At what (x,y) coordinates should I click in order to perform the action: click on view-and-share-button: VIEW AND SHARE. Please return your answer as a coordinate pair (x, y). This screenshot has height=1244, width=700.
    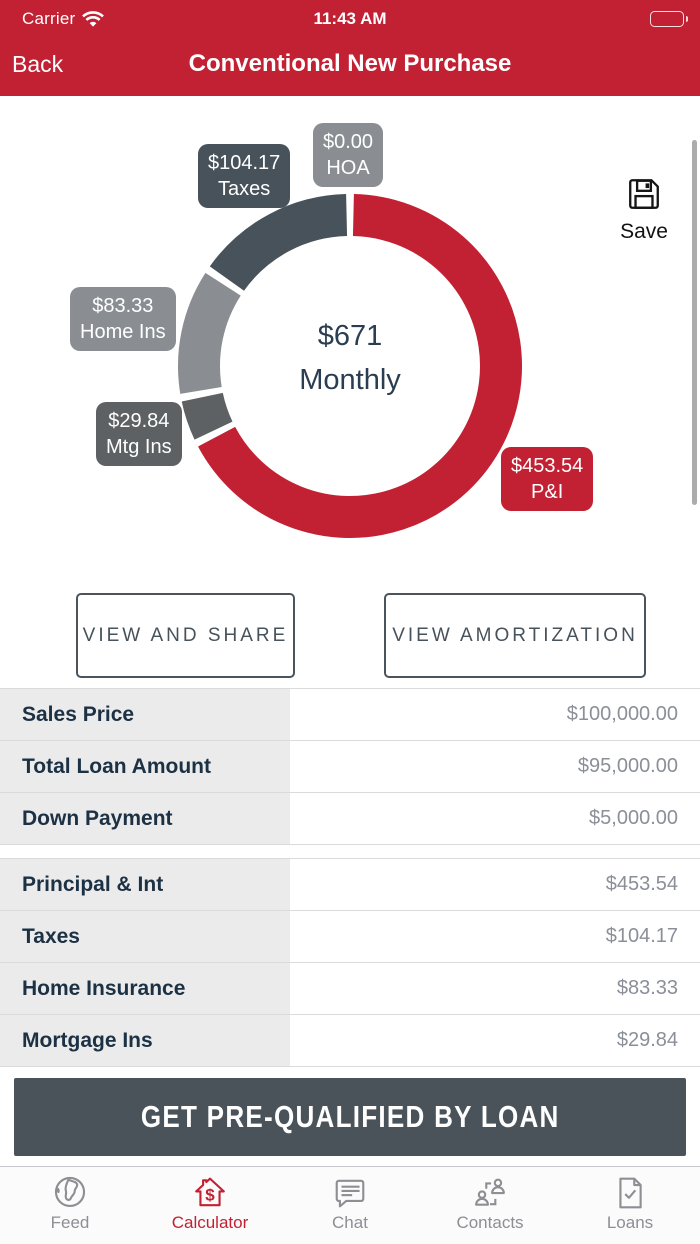
    Looking at the image, I should click on (185, 635).